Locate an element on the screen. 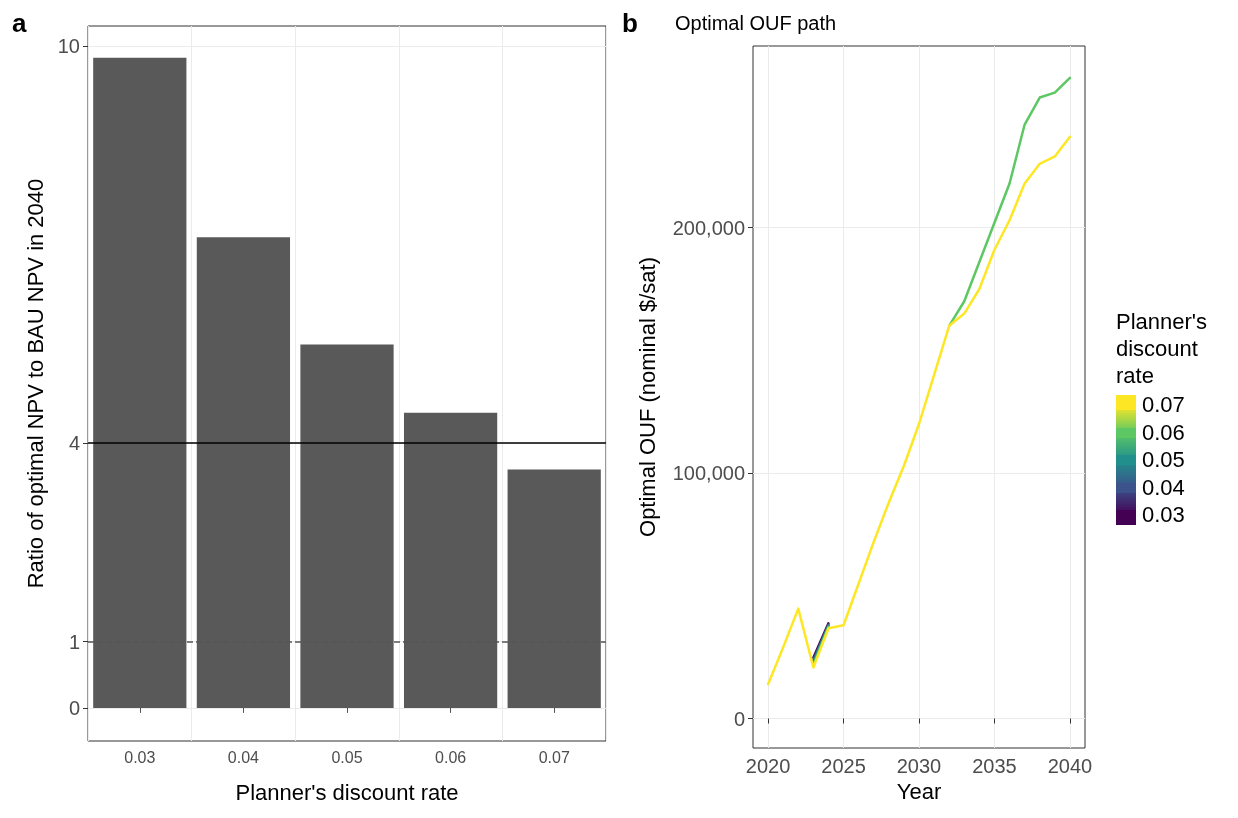  y-tick-label: 4 is located at coordinates (74, 443).